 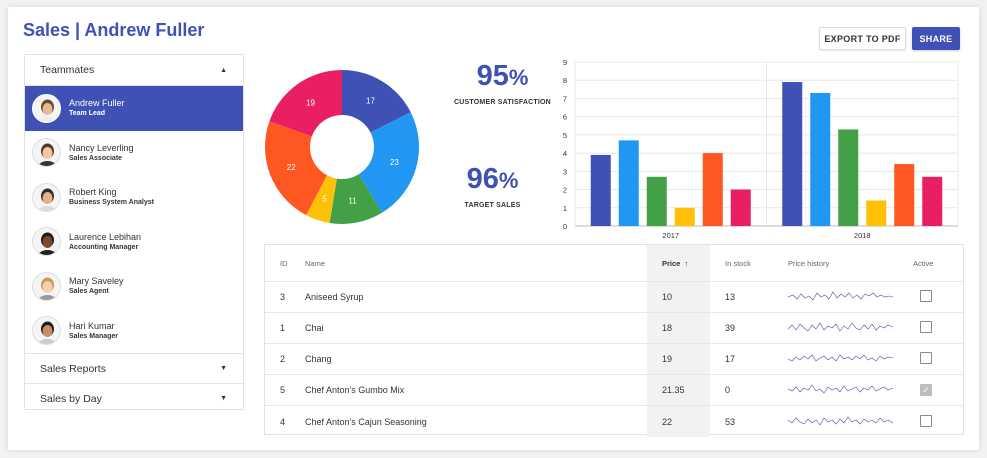 What do you see at coordinates (614, 421) in the screenshot?
I see `table-row: 4 Chef Anton's Cajun Seasoning 22 53` at bounding box center [614, 421].